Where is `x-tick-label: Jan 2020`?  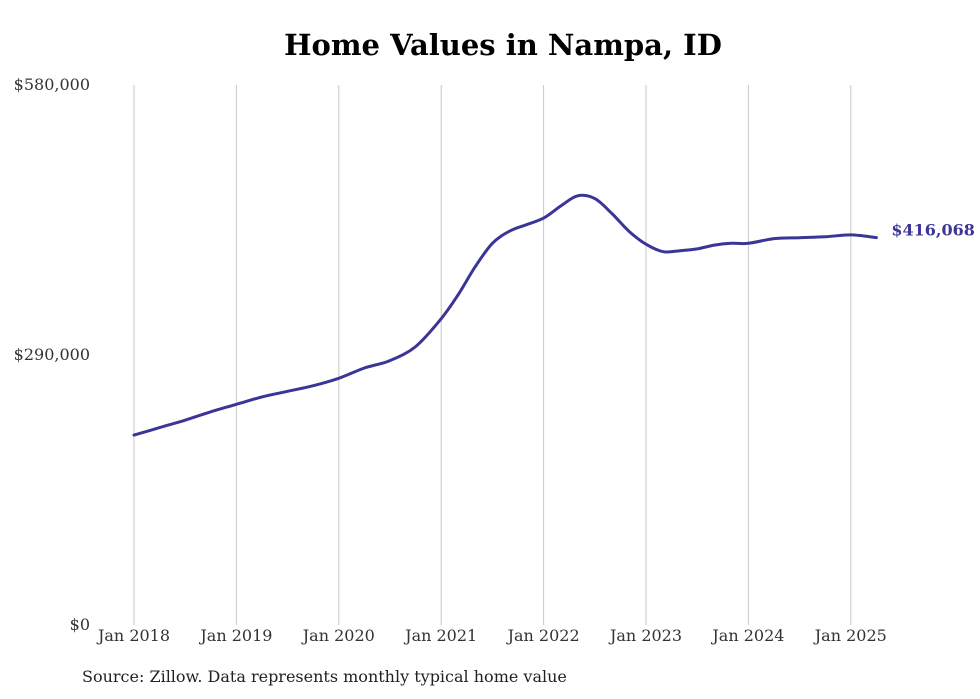
x-tick-label: Jan 2020 is located at coordinates (338, 635).